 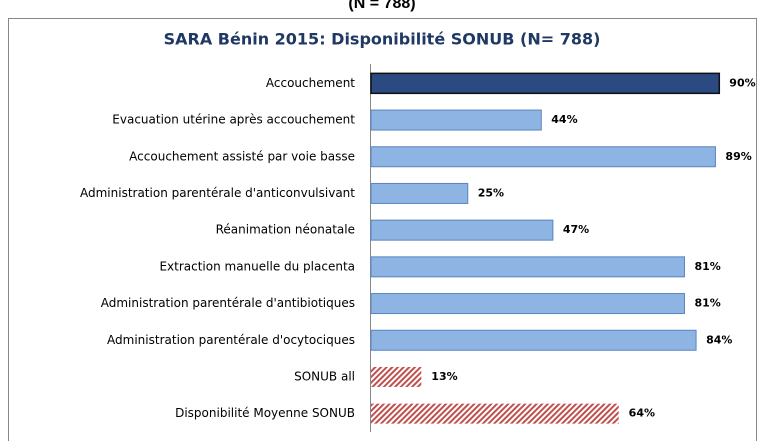 What do you see at coordinates (310, 83) in the screenshot?
I see `category-label: Accouchement` at bounding box center [310, 83].